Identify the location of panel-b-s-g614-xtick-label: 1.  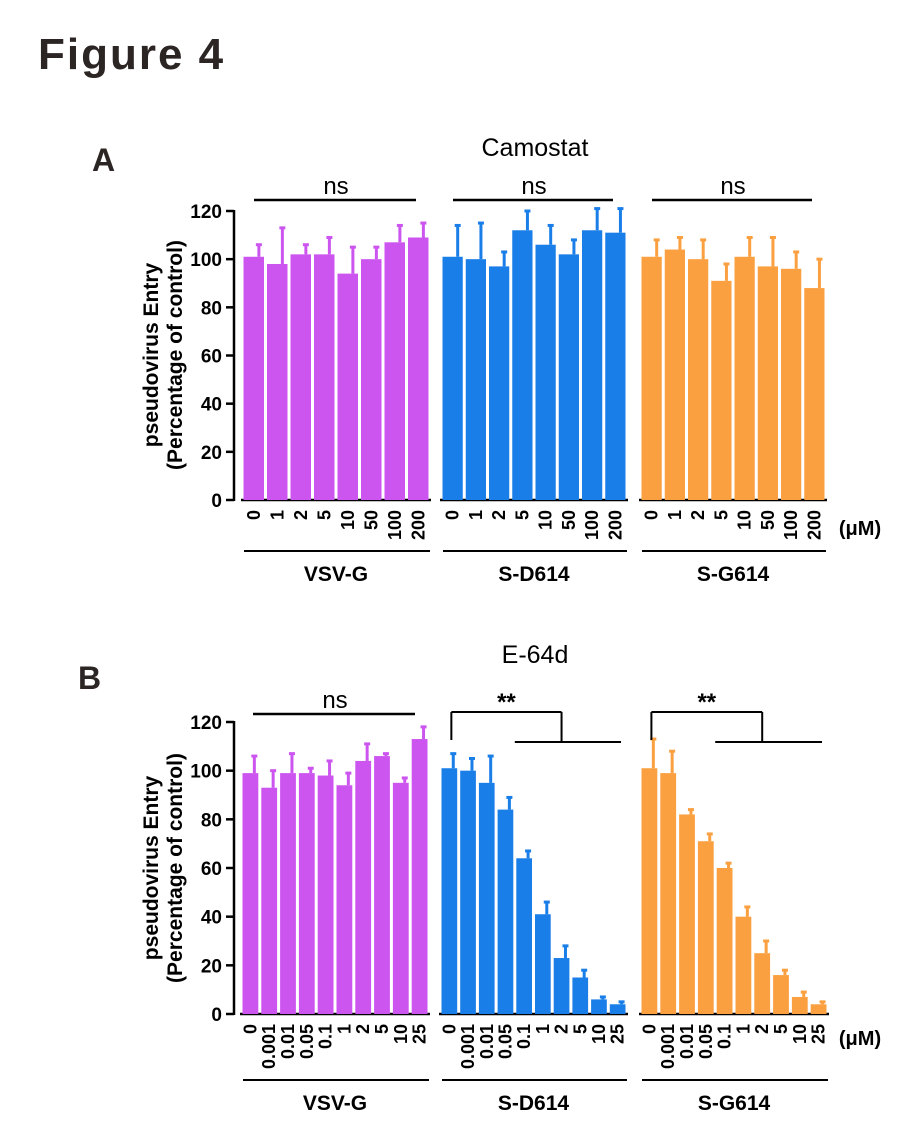
(743, 1029).